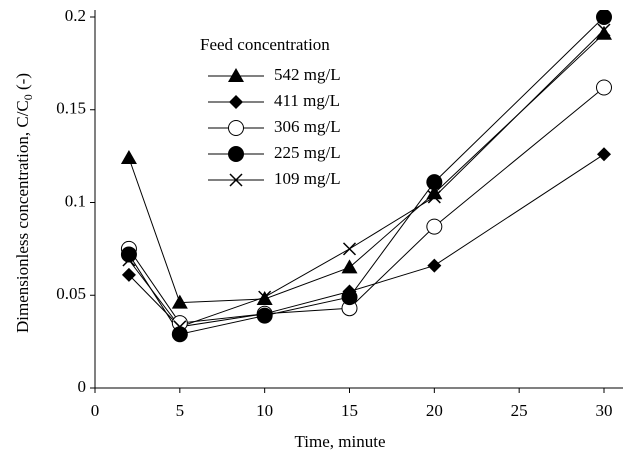 The image size is (623, 460). What do you see at coordinates (180, 410) in the screenshot?
I see `x-tick-label: 5` at bounding box center [180, 410].